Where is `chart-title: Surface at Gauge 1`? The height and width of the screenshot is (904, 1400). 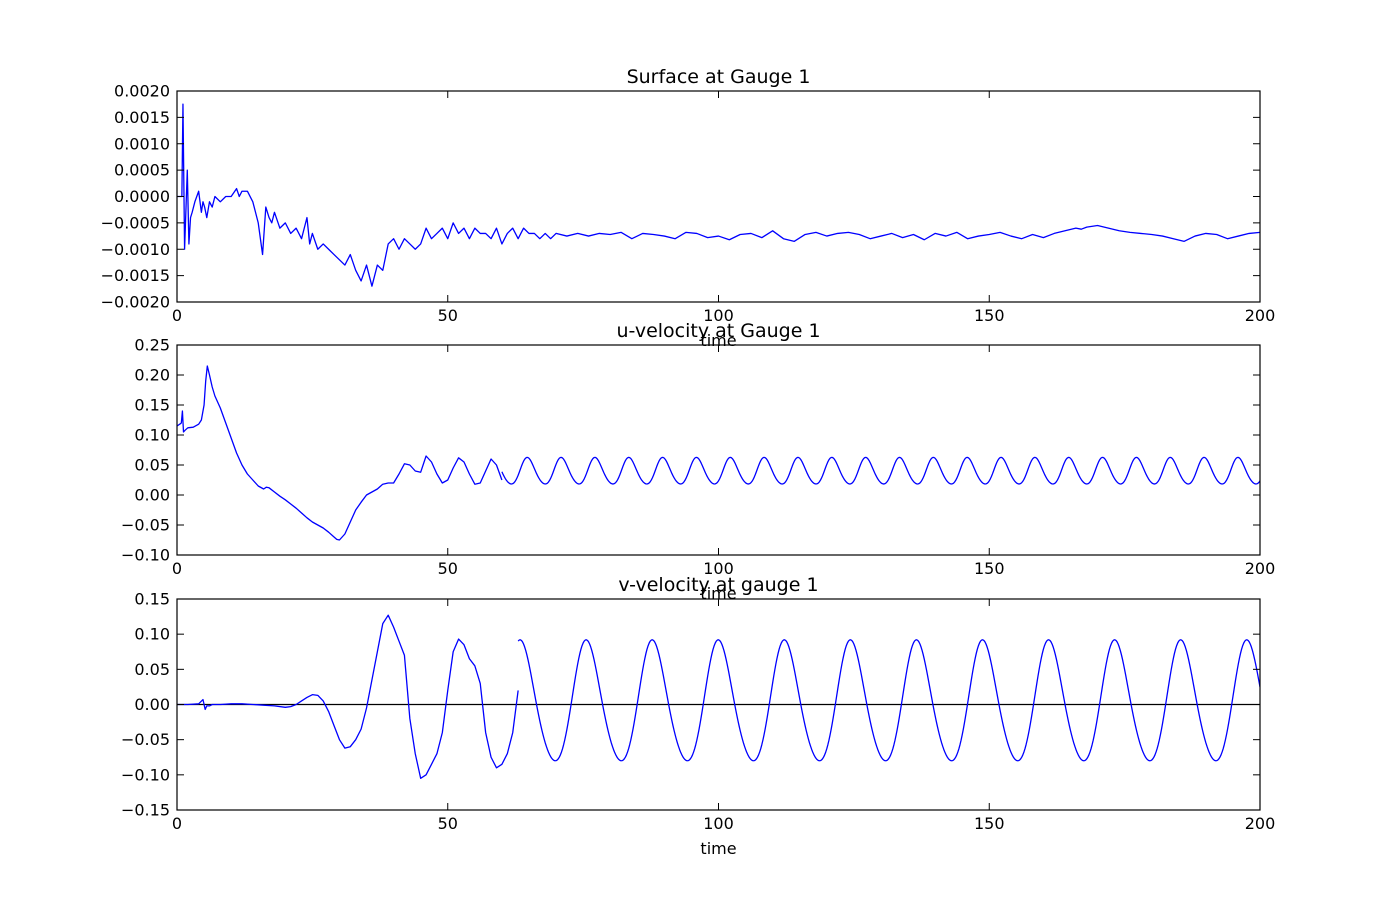 chart-title: Surface at Gauge 1 is located at coordinates (719, 77).